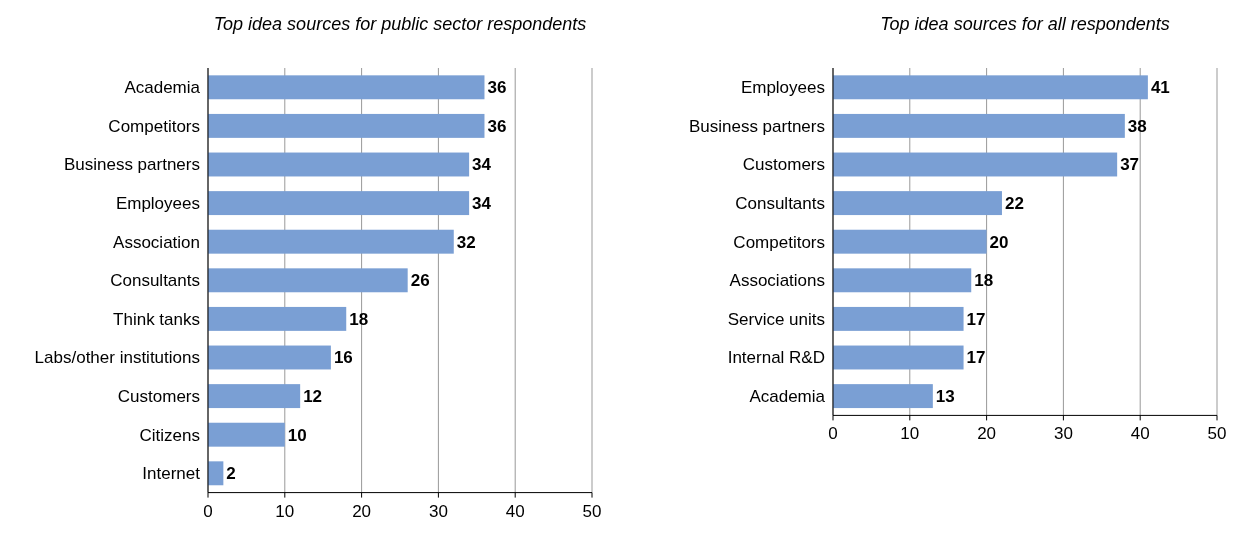 The image size is (1236, 535). I want to click on y-tick-label: Citizens, so click(169, 435).